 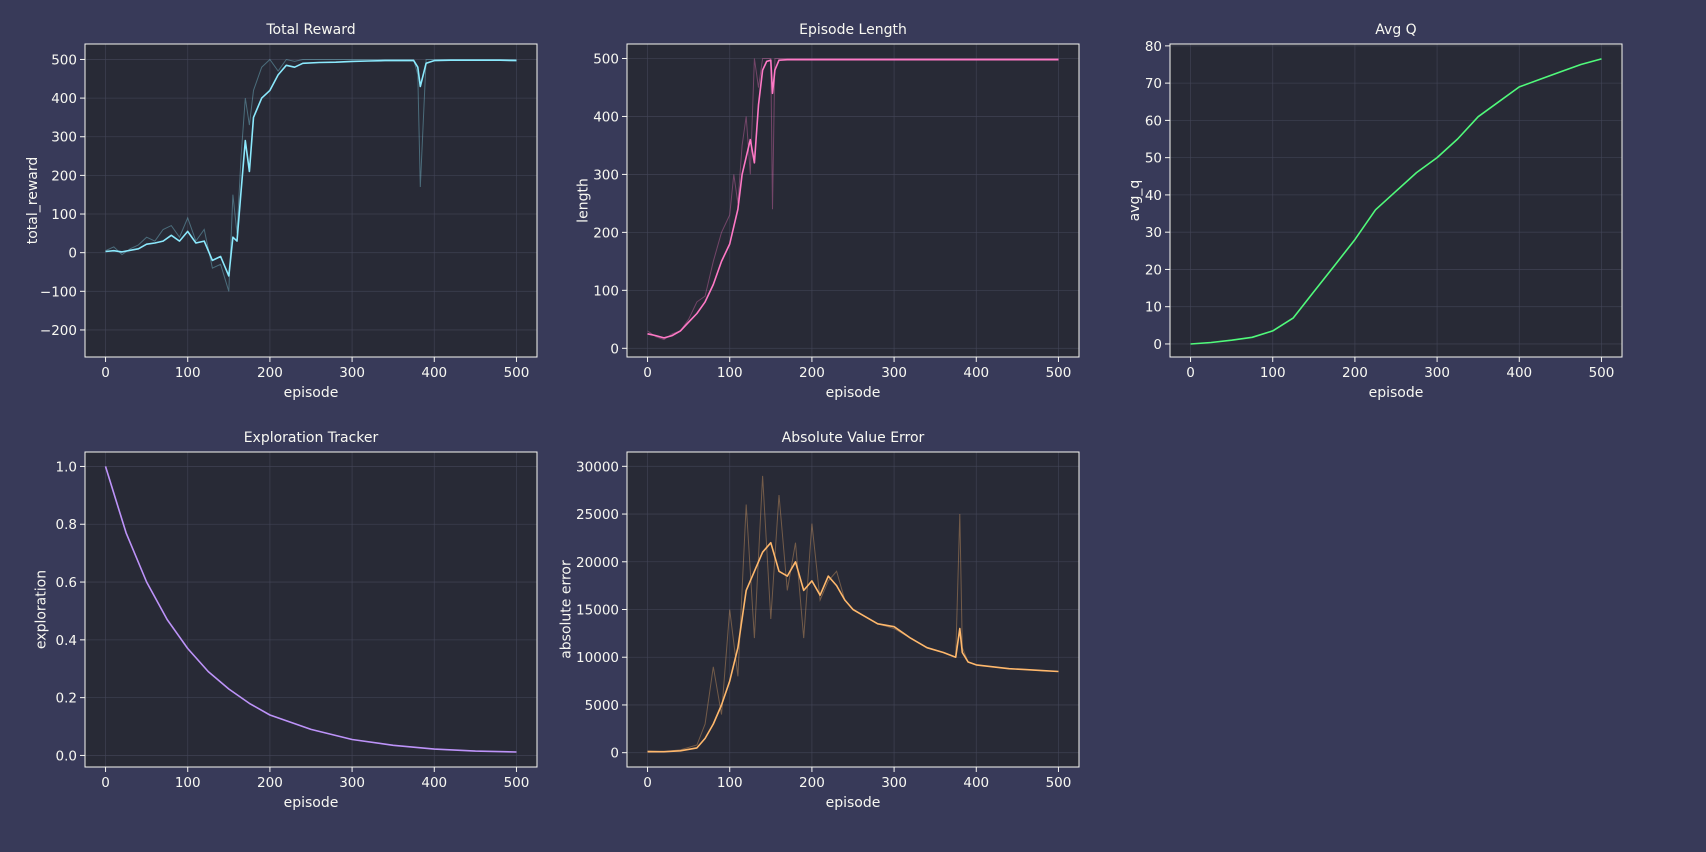 What do you see at coordinates (853, 30) in the screenshot?
I see `chart-title: Episode Length` at bounding box center [853, 30].